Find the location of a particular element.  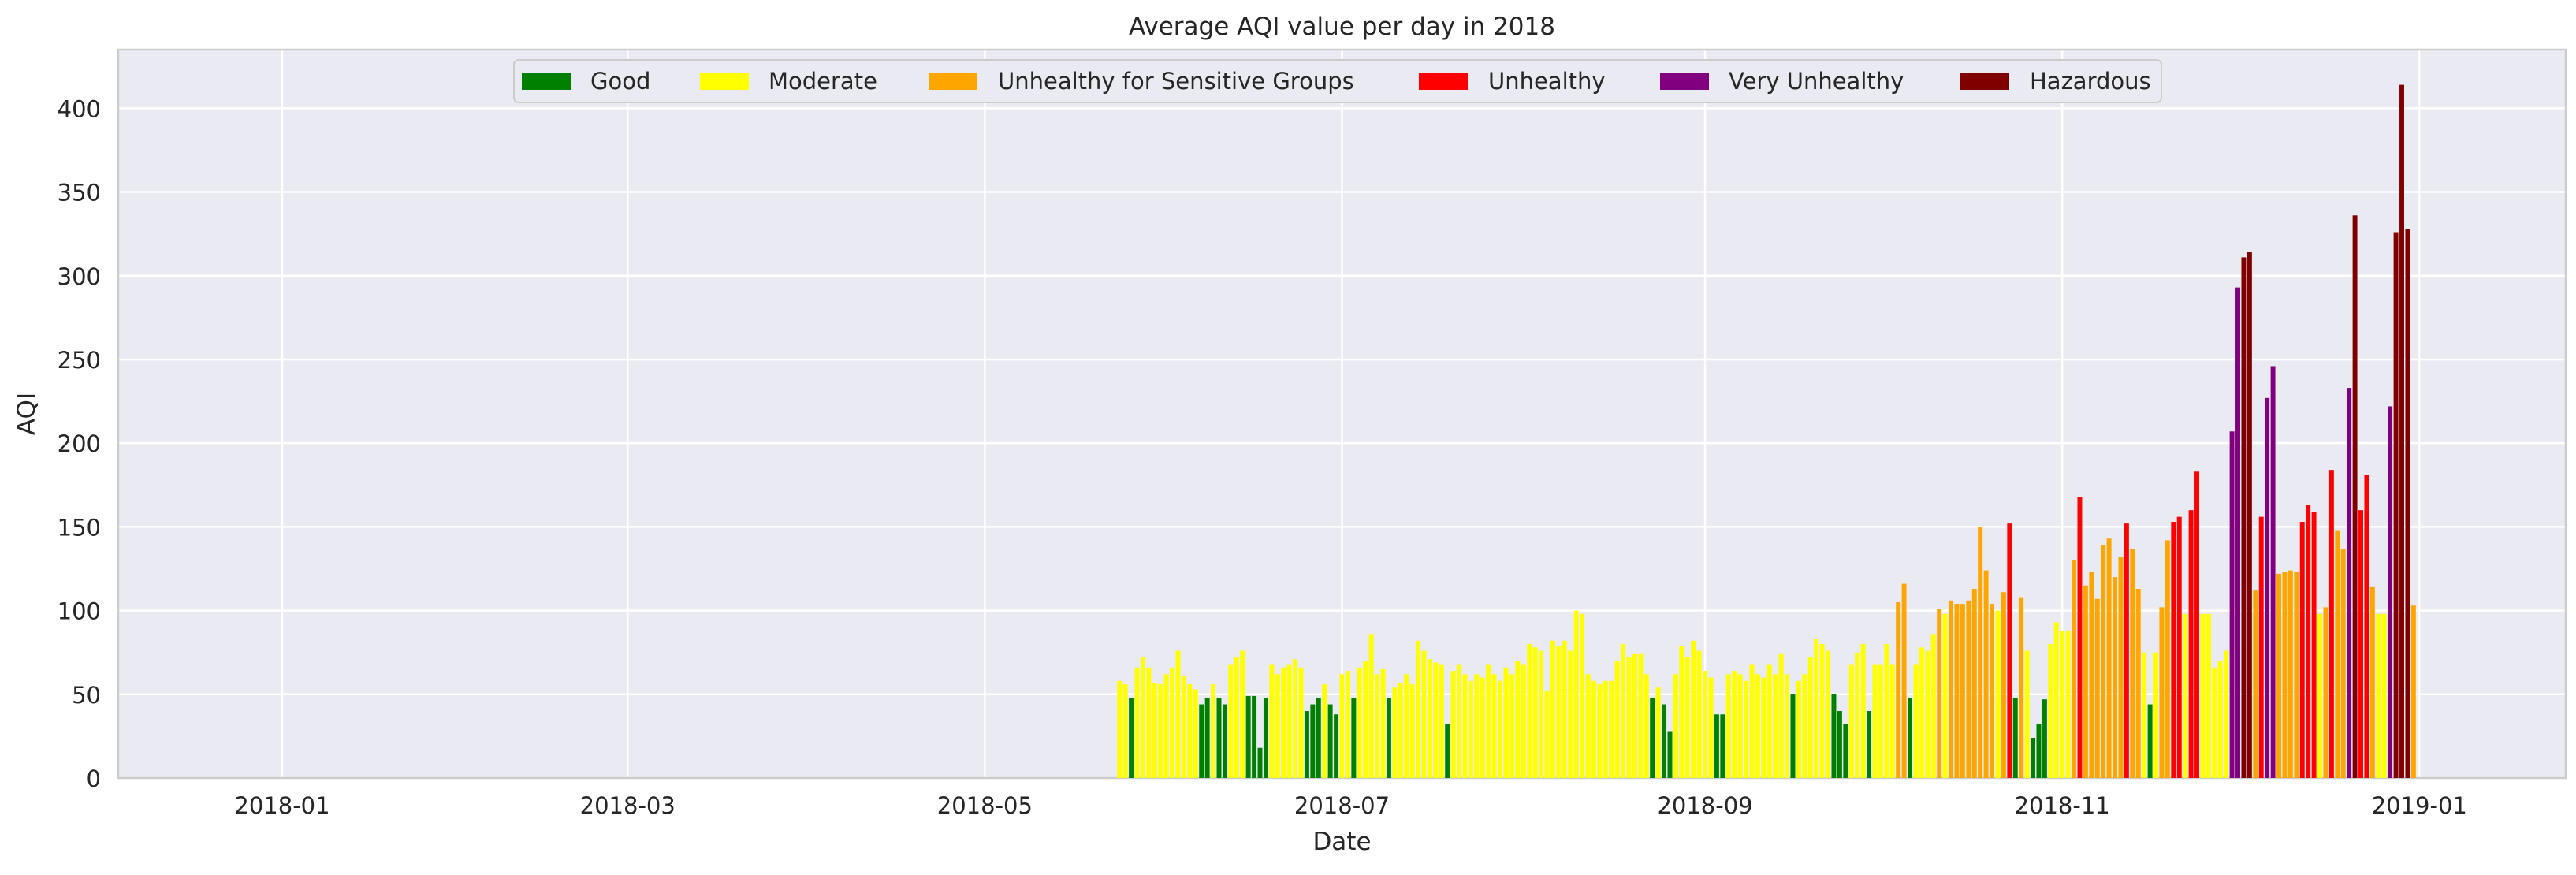

x-tick-label: 2018-07 is located at coordinates (1342, 805).